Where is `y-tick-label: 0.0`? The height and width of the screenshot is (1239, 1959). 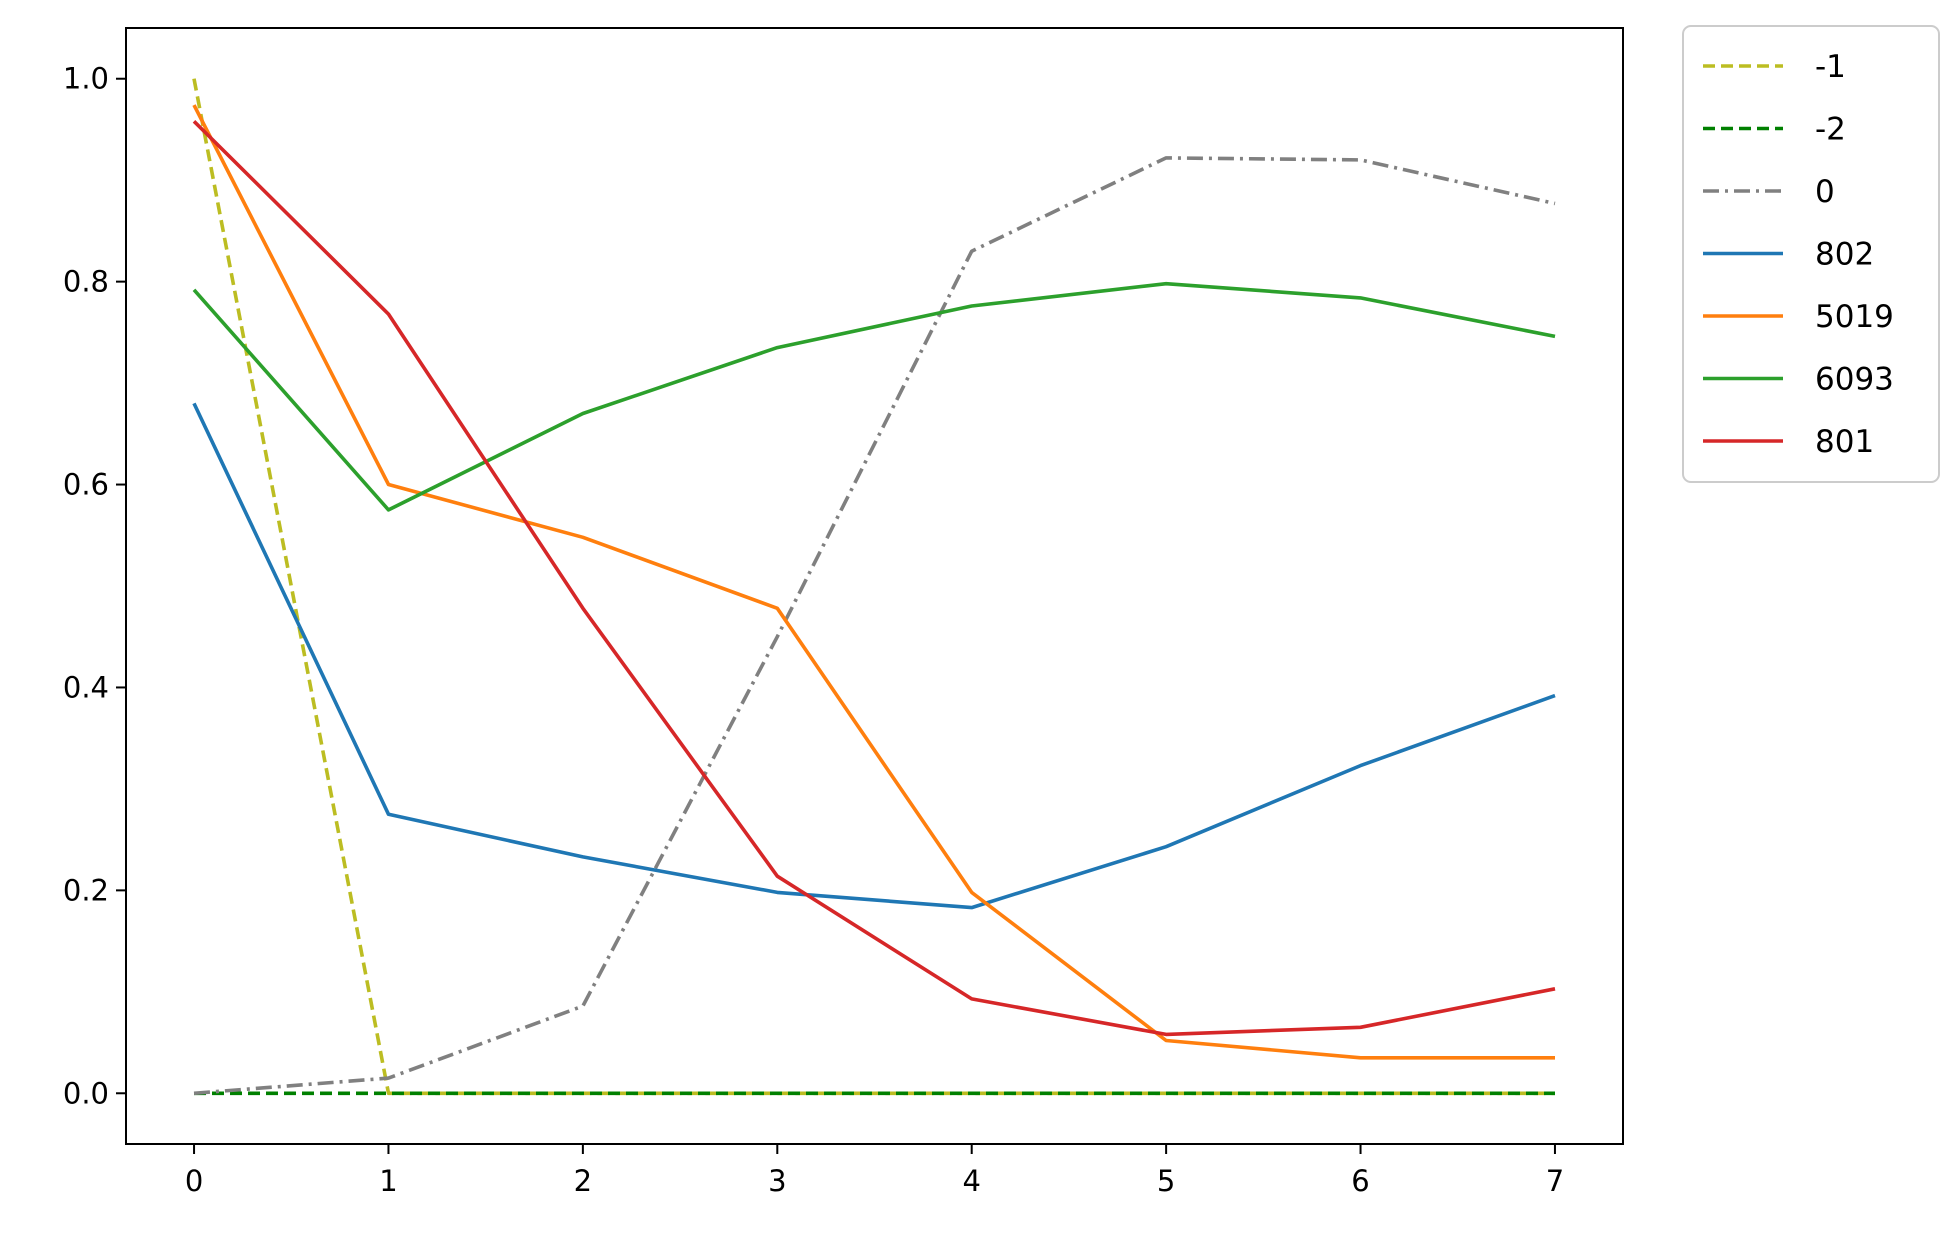 y-tick-label: 0.0 is located at coordinates (86, 1093).